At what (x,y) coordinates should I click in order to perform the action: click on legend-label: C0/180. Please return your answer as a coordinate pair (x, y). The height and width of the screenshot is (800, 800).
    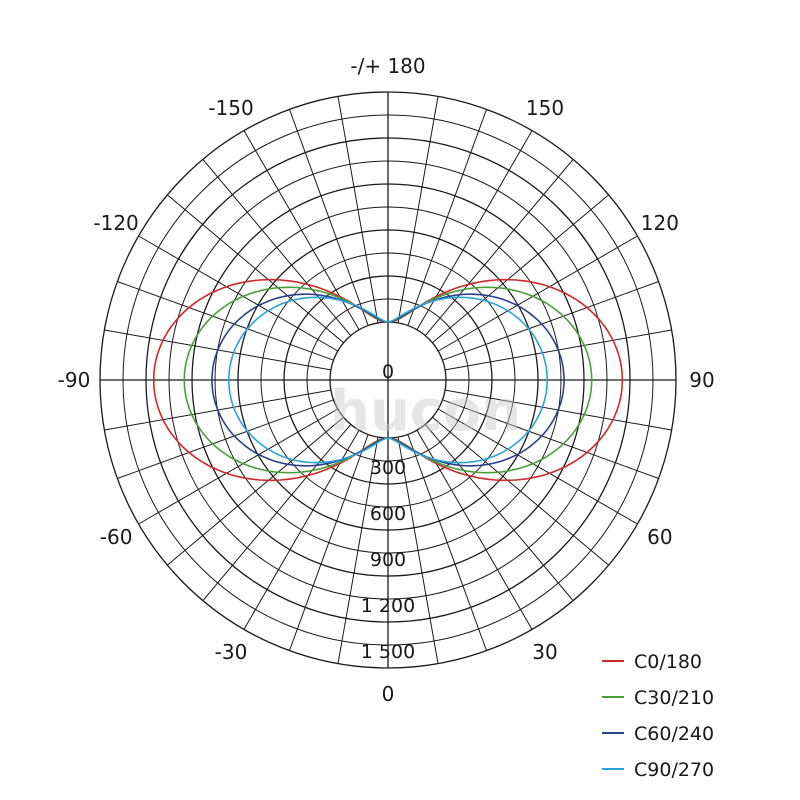
    Looking at the image, I should click on (668, 662).